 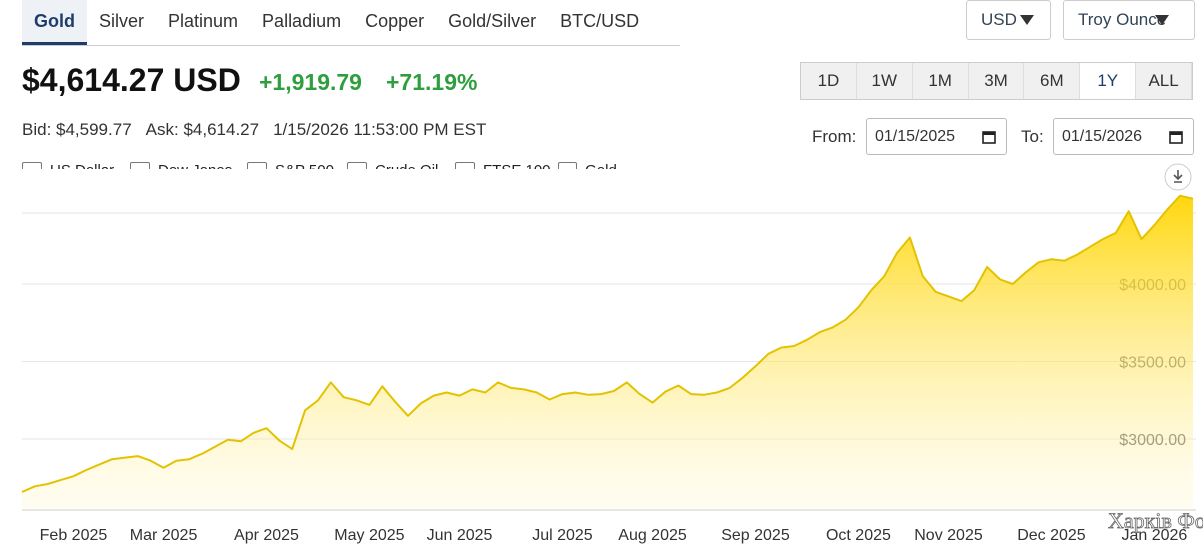 I want to click on tab: BTC/USD, so click(x=600, y=21).